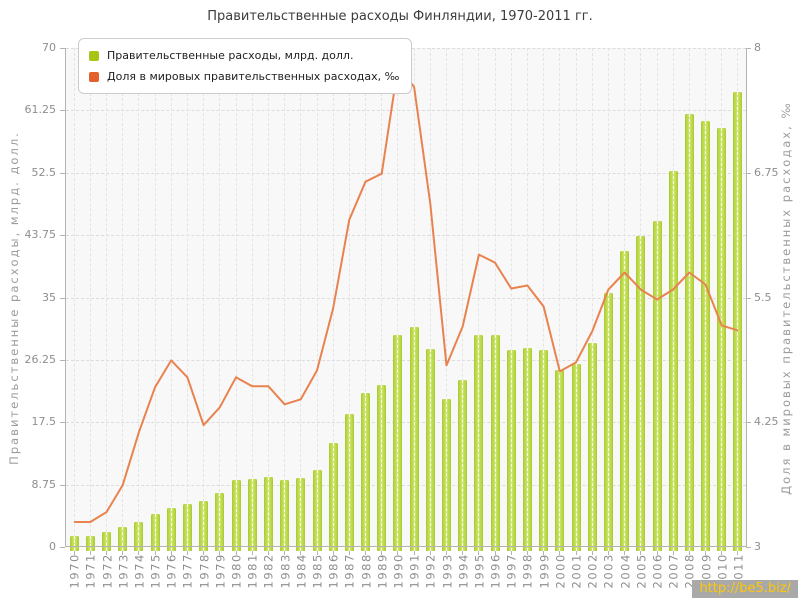 The width and height of the screenshot is (800, 600). Describe the element at coordinates (495, 443) in the screenshot. I see `bar-1996` at that location.